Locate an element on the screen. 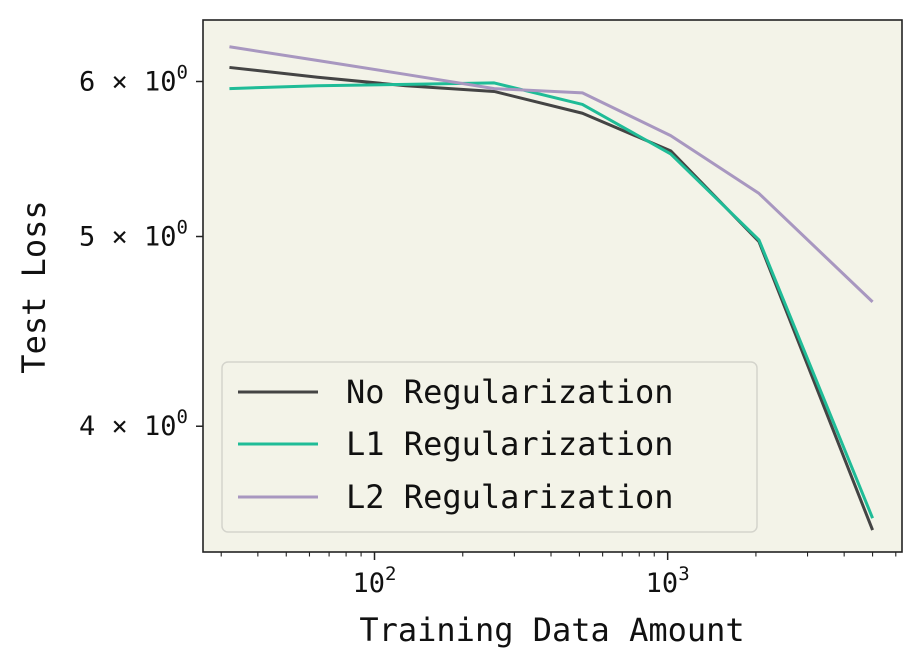  x-tick-label: 10³ is located at coordinates (668, 581).